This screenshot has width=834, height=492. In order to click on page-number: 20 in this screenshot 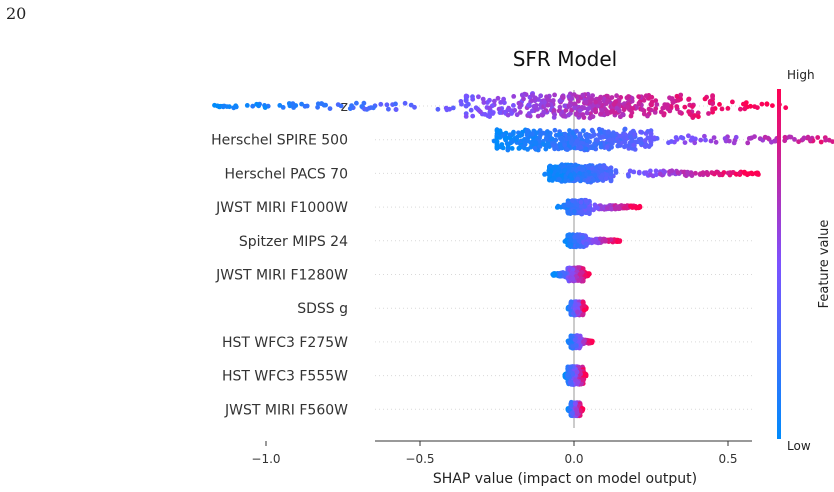, I will do `click(16, 13)`.